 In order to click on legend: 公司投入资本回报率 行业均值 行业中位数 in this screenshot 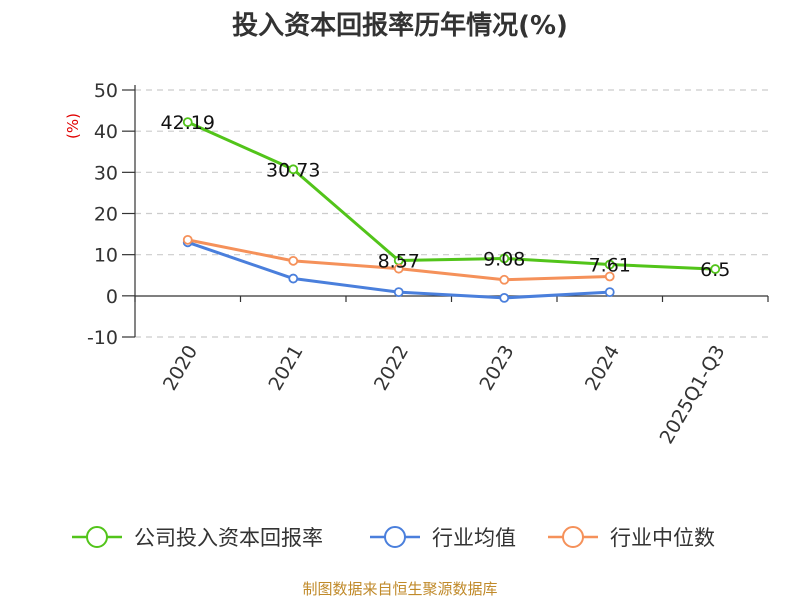, I will do `click(393, 538)`.